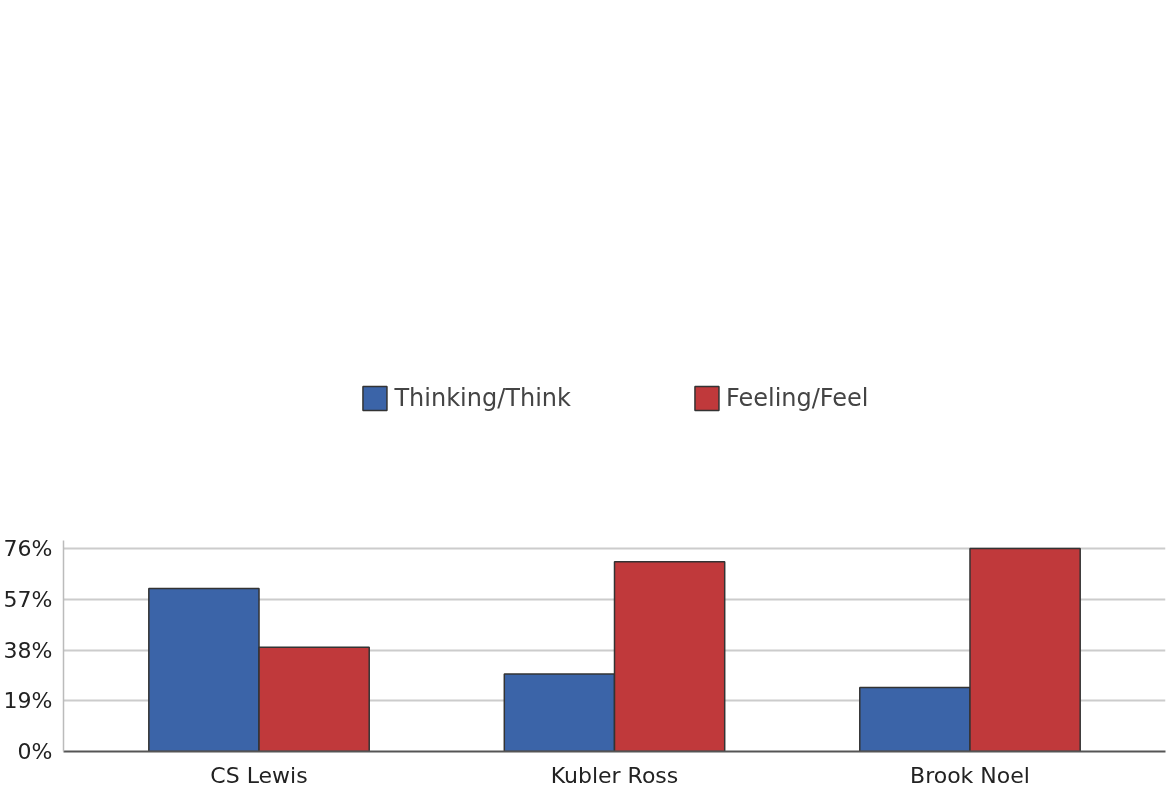  What do you see at coordinates (797, 397) in the screenshot?
I see `legend-label: Feeling/Feel` at bounding box center [797, 397].